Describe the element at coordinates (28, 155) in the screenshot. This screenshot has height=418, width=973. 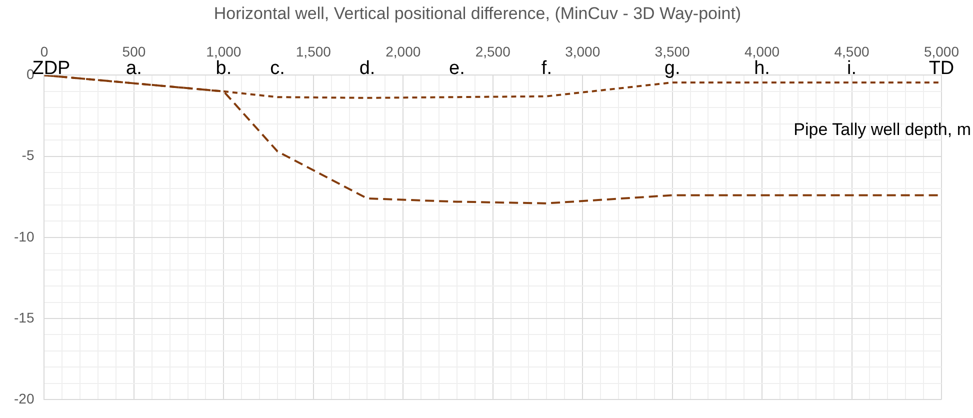
I see `y-tick-label: -5` at that location.